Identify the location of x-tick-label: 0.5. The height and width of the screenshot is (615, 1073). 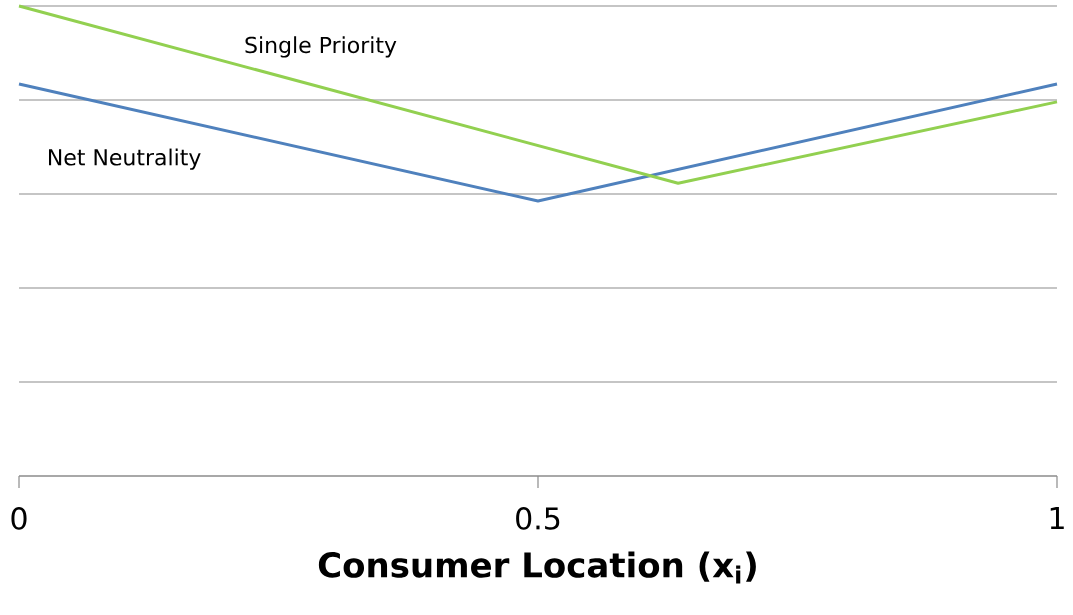
(538, 518).